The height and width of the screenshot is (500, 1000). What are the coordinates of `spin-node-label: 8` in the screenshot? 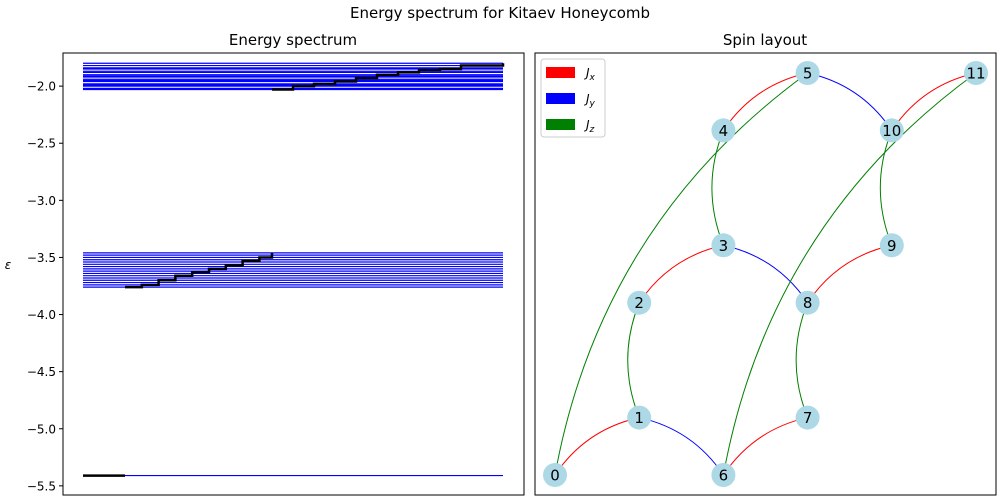 It's located at (808, 303).